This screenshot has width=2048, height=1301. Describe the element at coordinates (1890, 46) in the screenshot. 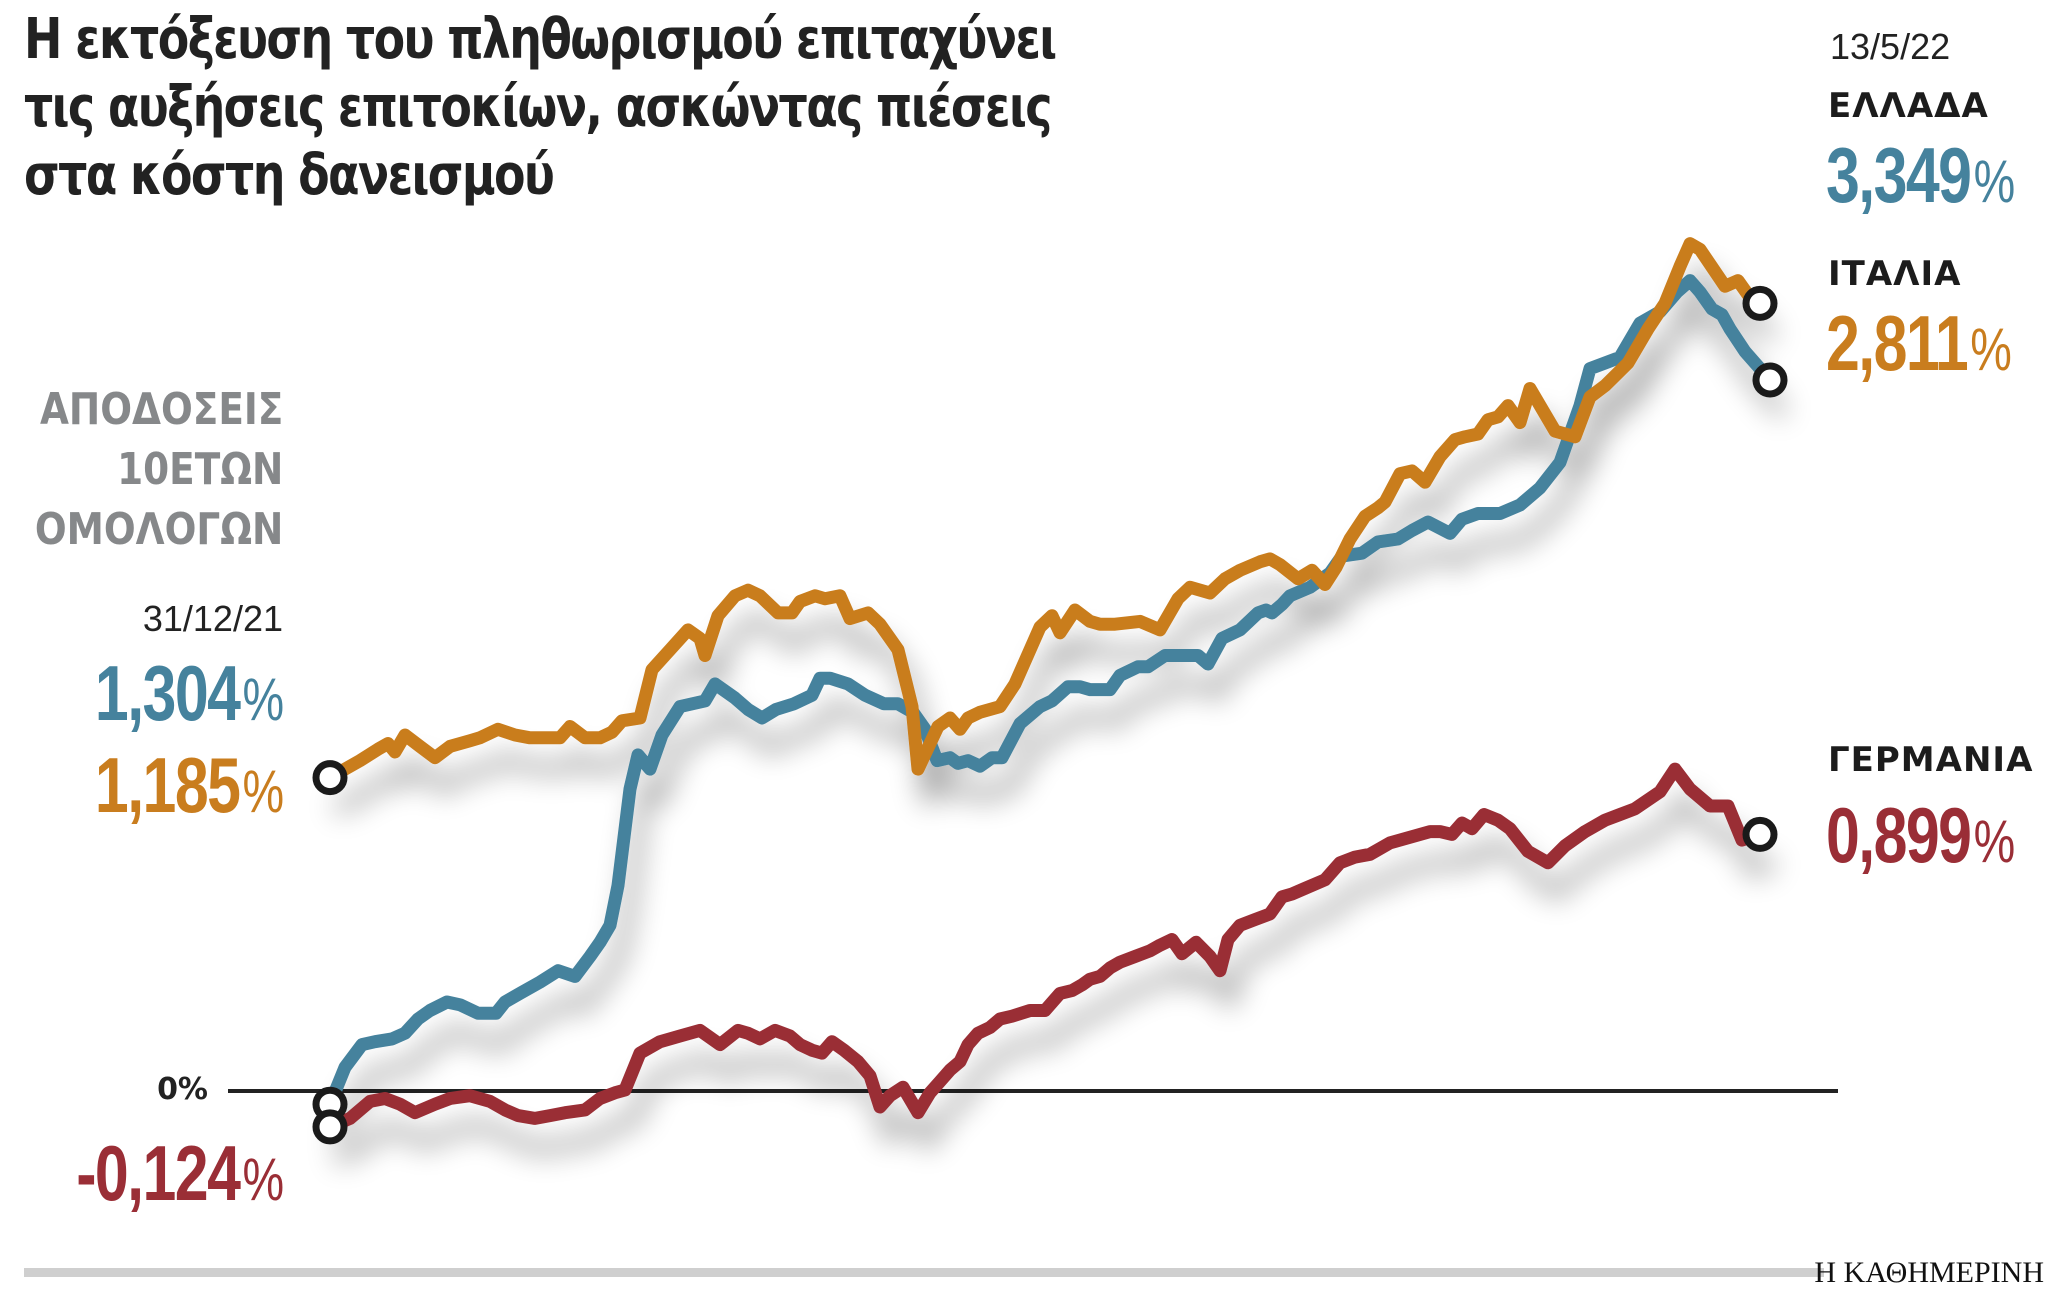

I see `end-date: 13/5/22` at that location.